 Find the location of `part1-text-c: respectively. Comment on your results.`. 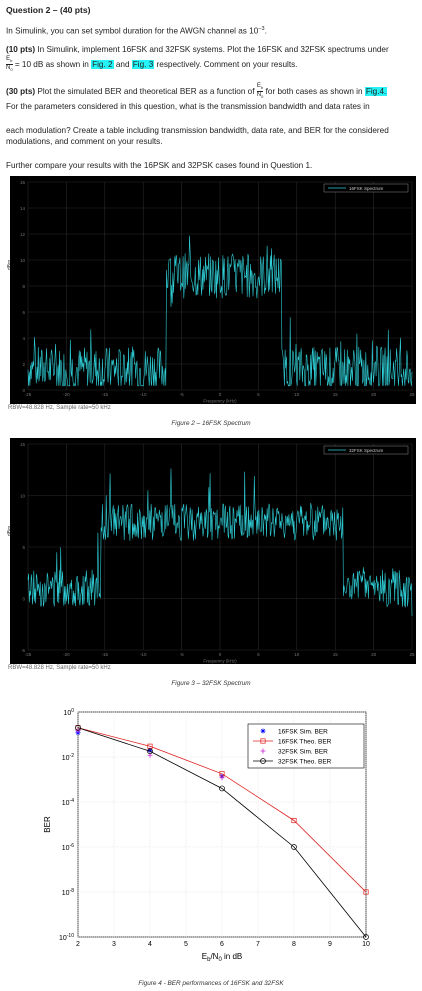

part1-text-c: respectively. Comment on your results. is located at coordinates (226, 64).